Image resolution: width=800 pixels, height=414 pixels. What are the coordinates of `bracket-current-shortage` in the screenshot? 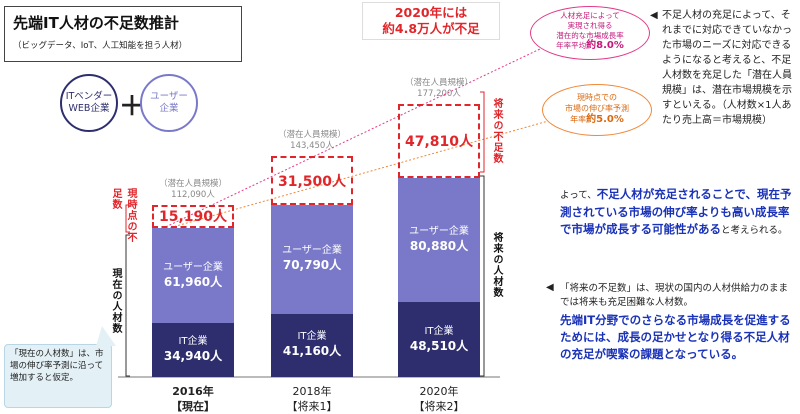 It's located at (127, 218).